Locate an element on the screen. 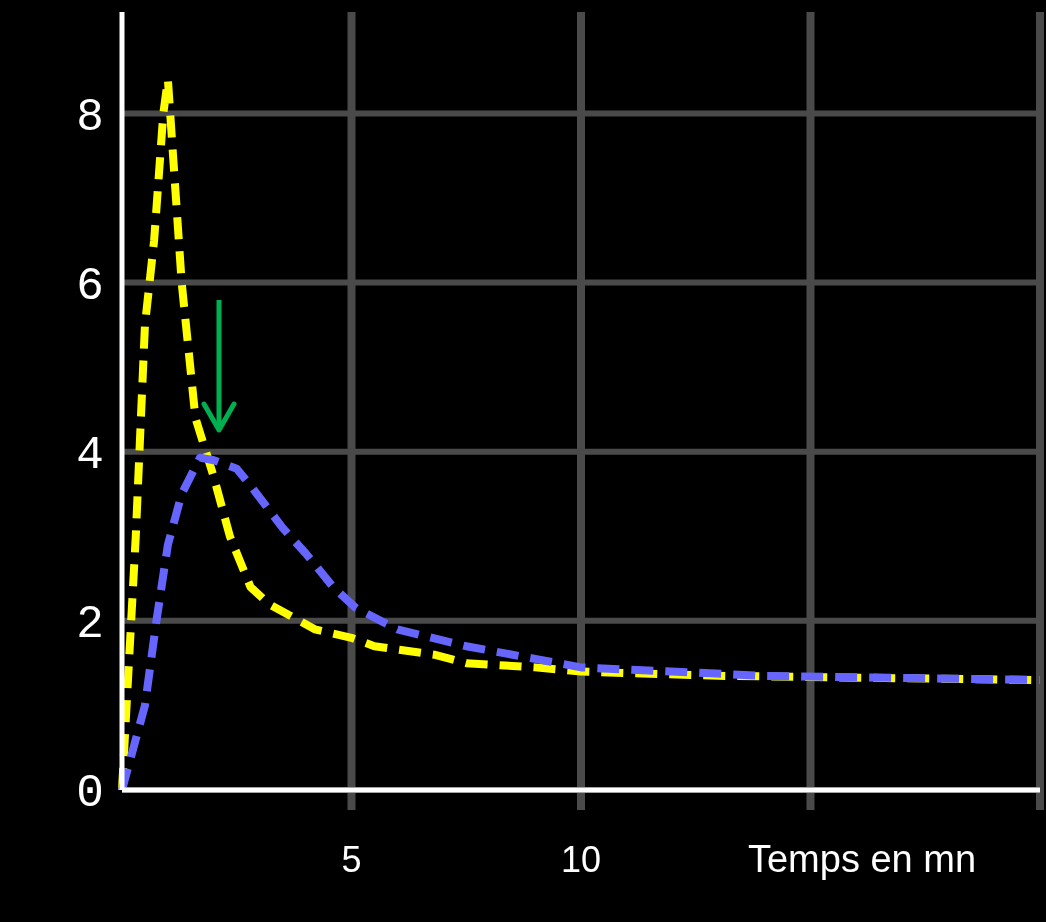 This screenshot has width=1046, height=922. y-tick-label: 6 is located at coordinates (90, 286).